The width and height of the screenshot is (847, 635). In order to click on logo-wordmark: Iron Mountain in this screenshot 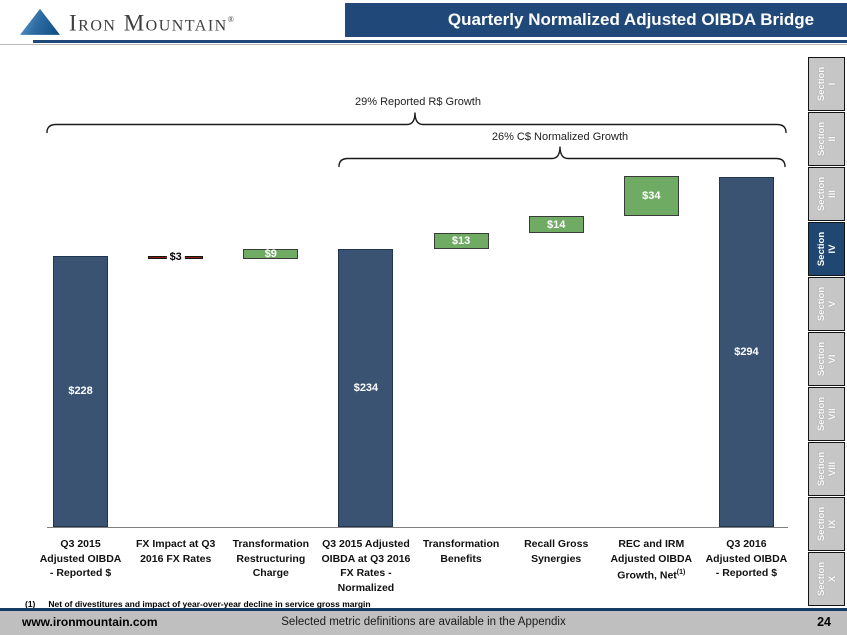, I will do `click(148, 23)`.